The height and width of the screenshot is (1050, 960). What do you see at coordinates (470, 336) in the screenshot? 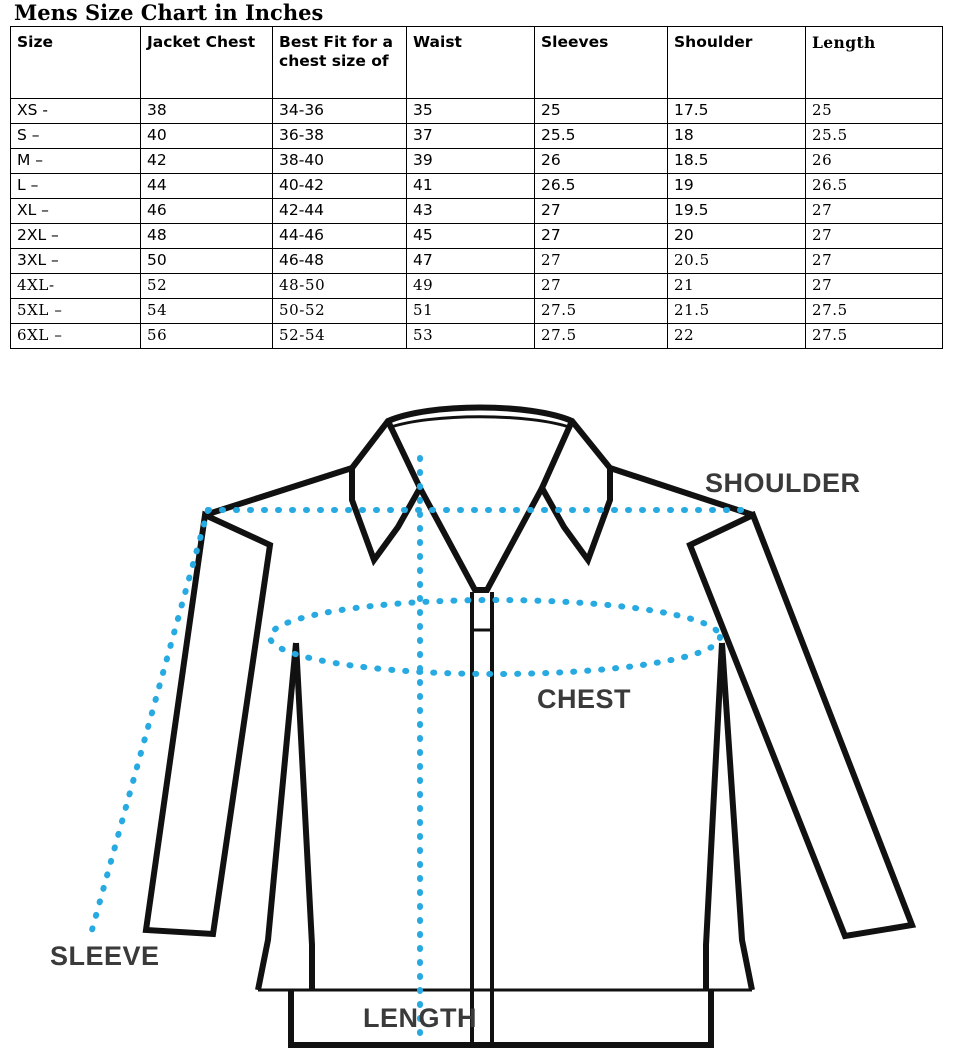
I see `cell-waist: 53` at bounding box center [470, 336].